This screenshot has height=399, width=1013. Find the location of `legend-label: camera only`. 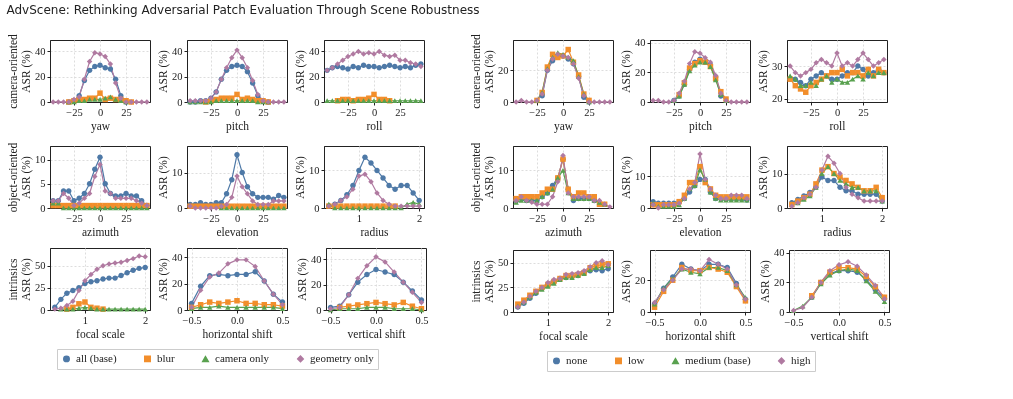

legend-label: camera only is located at coordinates (242, 358).